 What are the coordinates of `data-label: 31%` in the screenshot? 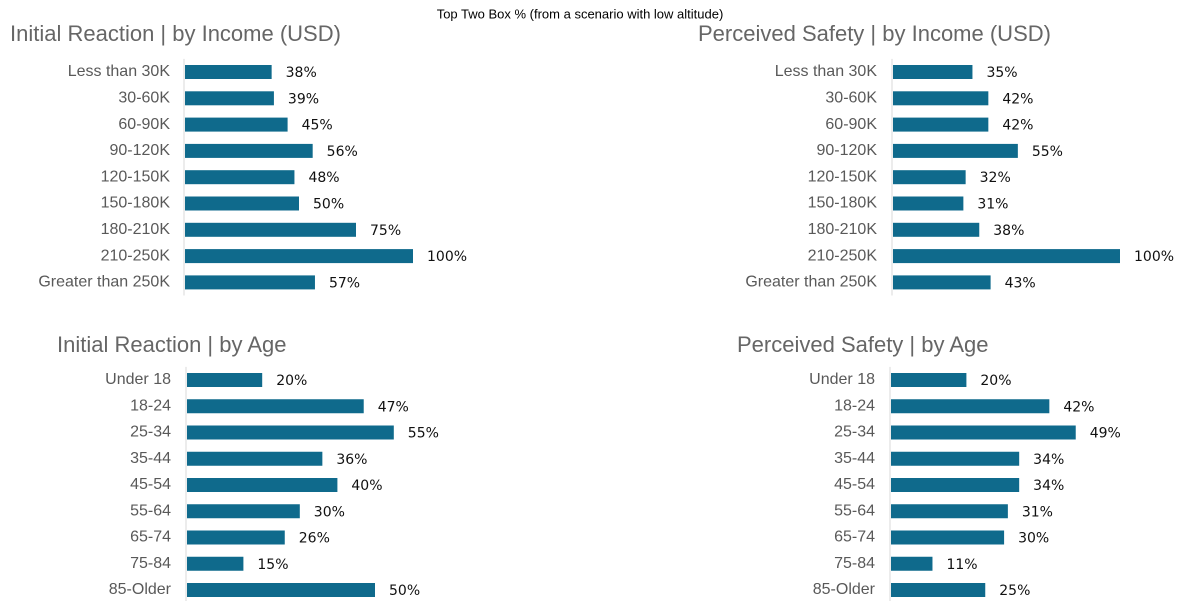 It's located at (1037, 512).